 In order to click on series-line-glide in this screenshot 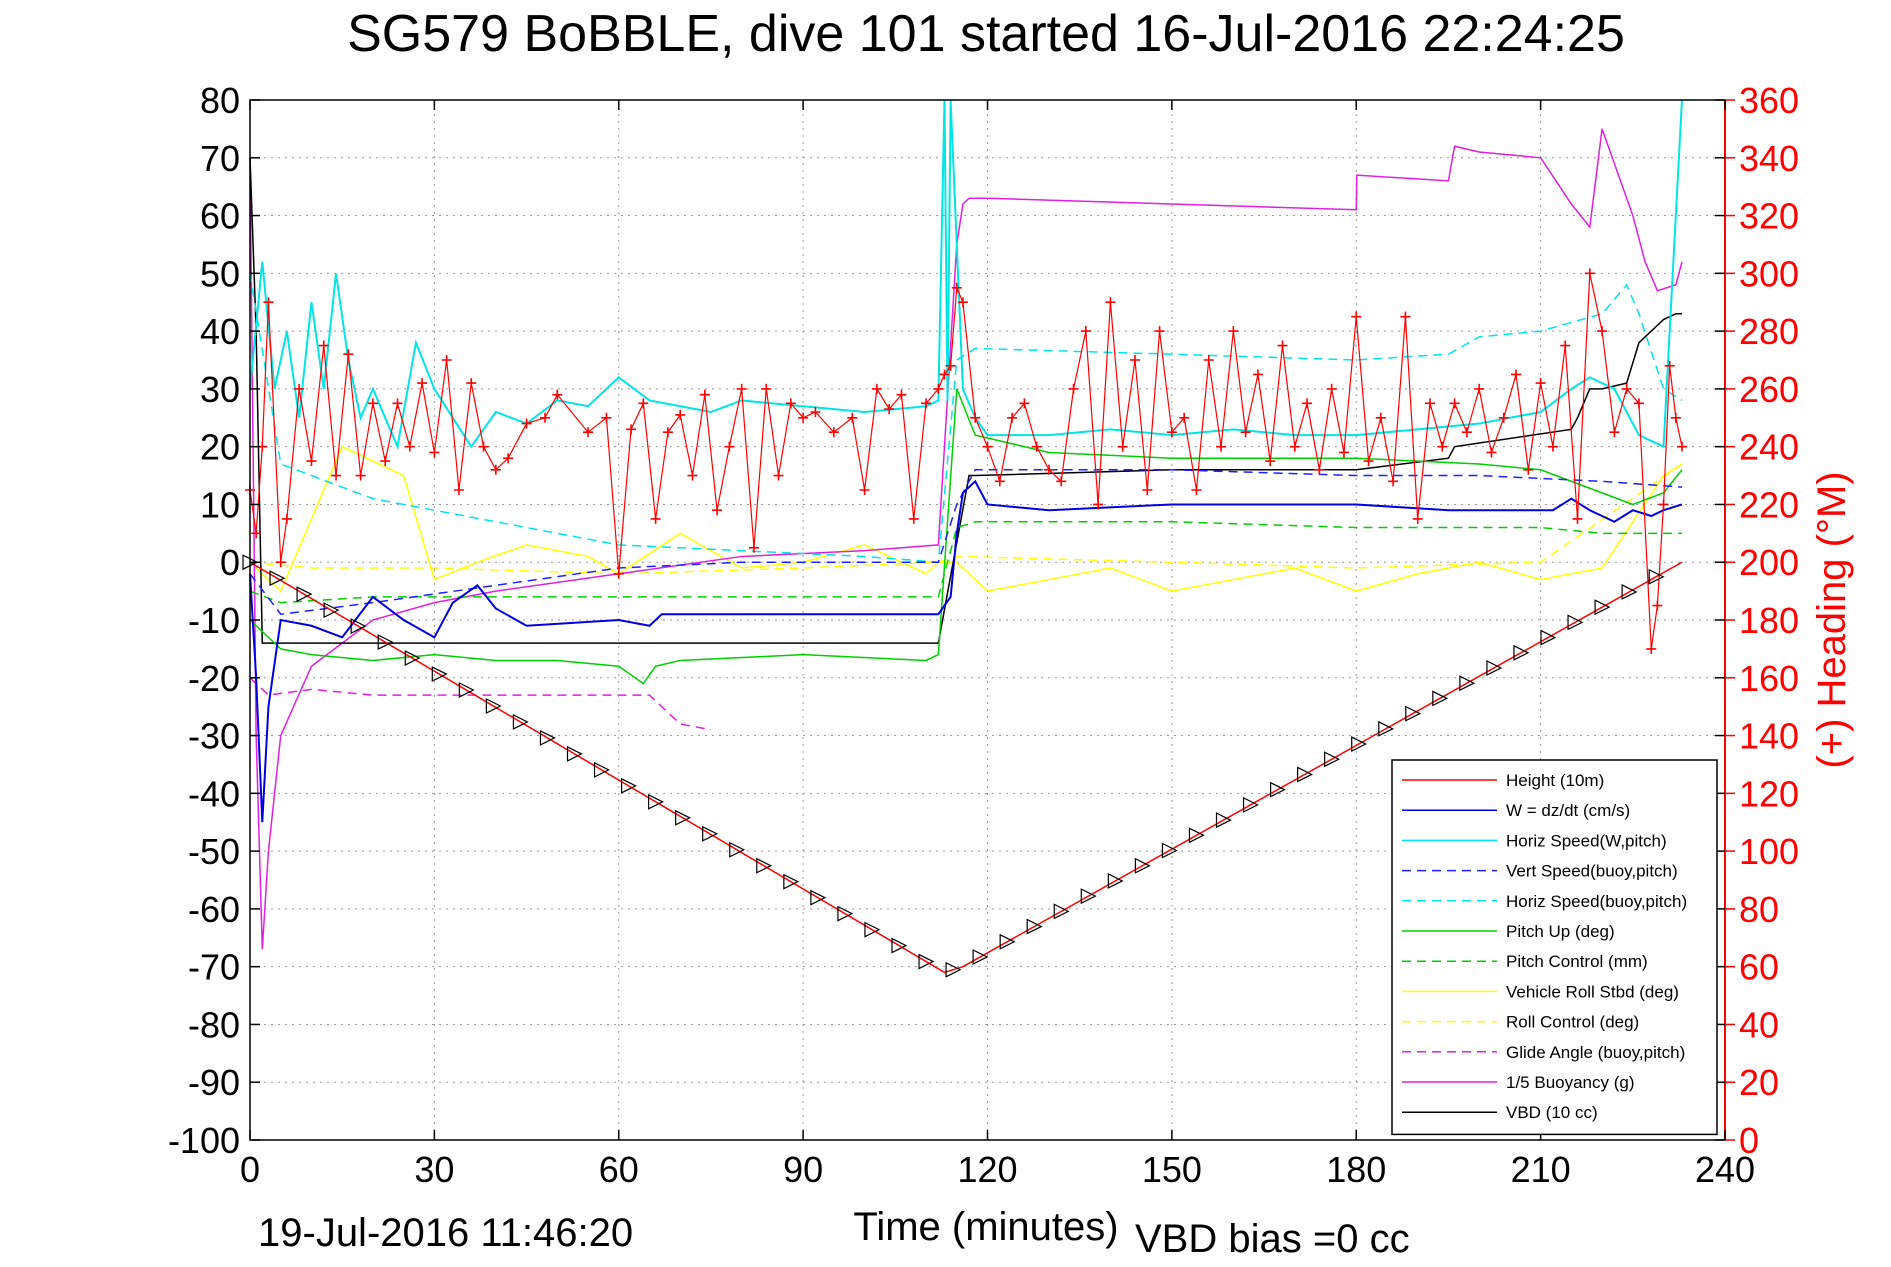, I will do `click(480, 704)`.